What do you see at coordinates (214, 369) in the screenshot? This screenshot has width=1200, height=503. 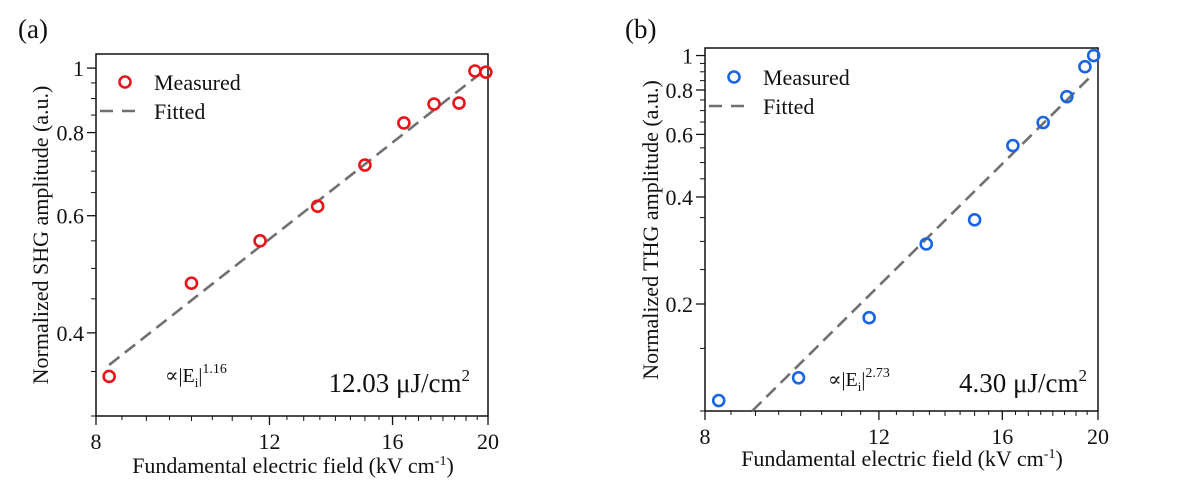 I see `annotation-sup: 1.16` at bounding box center [214, 369].